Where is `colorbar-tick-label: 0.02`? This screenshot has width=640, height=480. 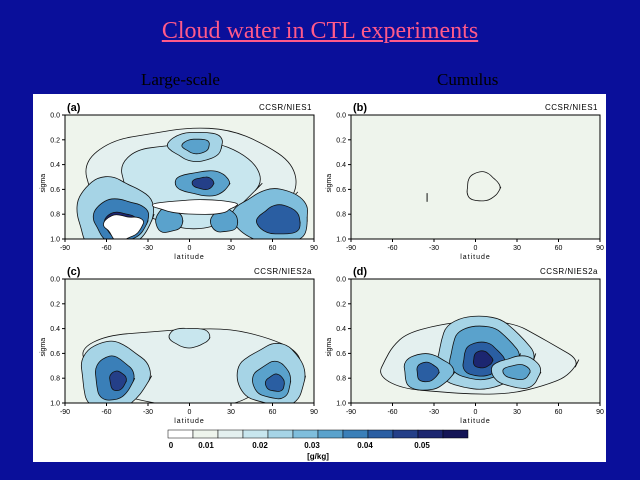
colorbar-tick-label: 0.02 is located at coordinates (260, 445).